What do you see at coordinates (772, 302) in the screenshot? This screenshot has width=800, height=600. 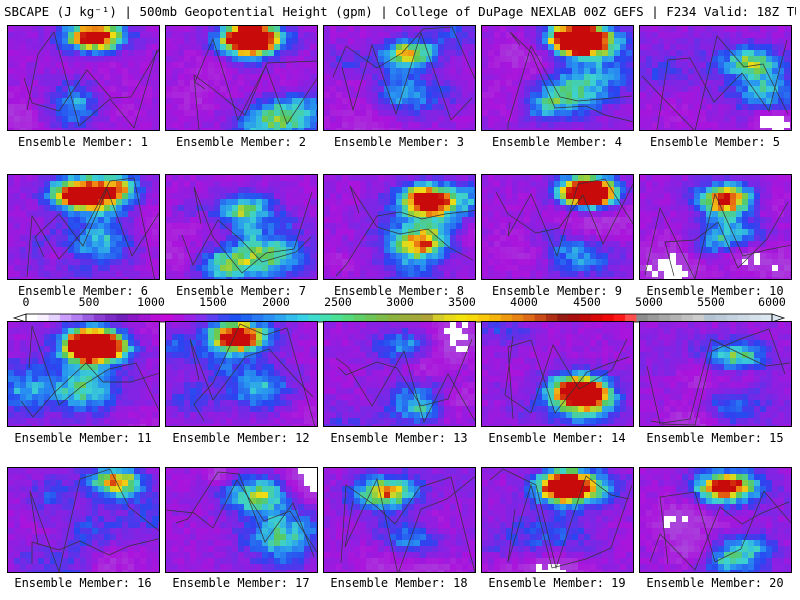 I see `colorbar-tick: 6000` at bounding box center [772, 302].